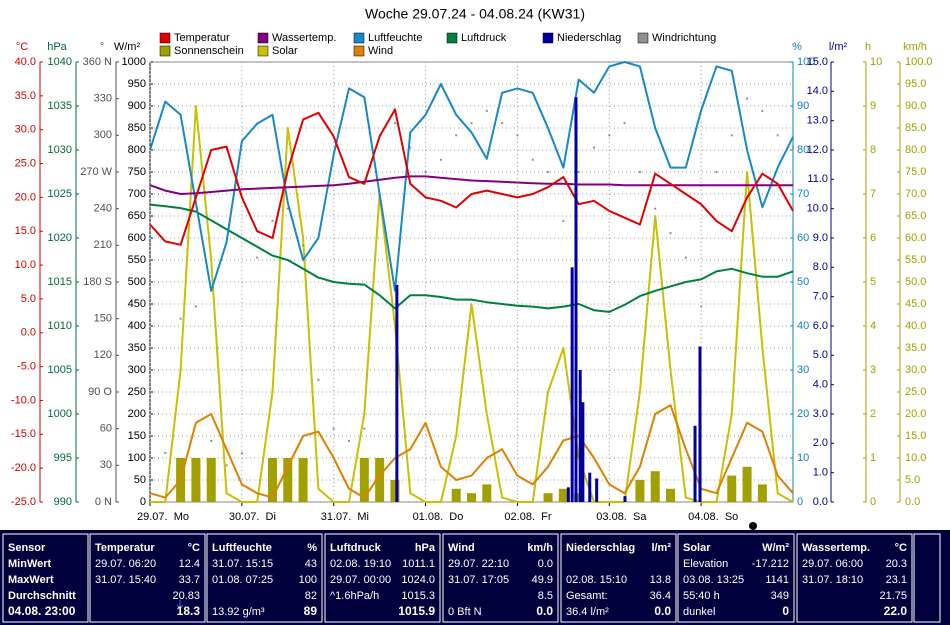 This screenshot has height=625, width=950. What do you see at coordinates (915, 47) in the screenshot?
I see `axis-unit: km/h` at bounding box center [915, 47].